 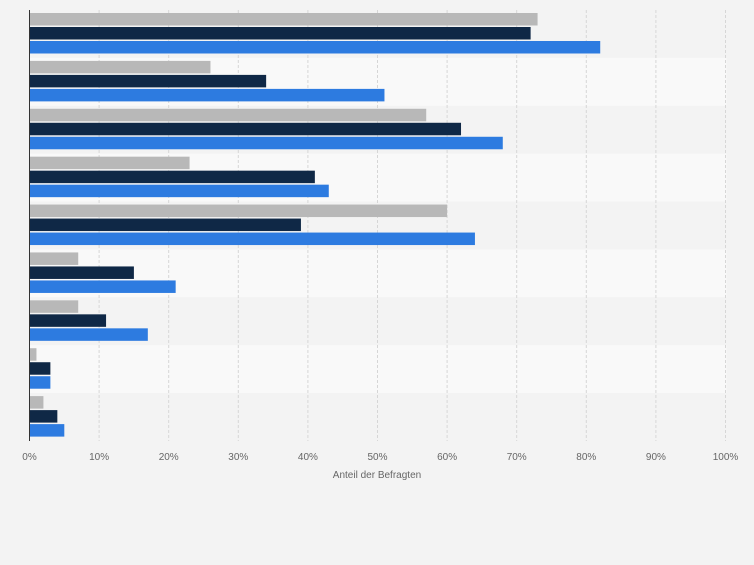 What do you see at coordinates (517, 457) in the screenshot?
I see `x-tick-label: 70%` at bounding box center [517, 457].